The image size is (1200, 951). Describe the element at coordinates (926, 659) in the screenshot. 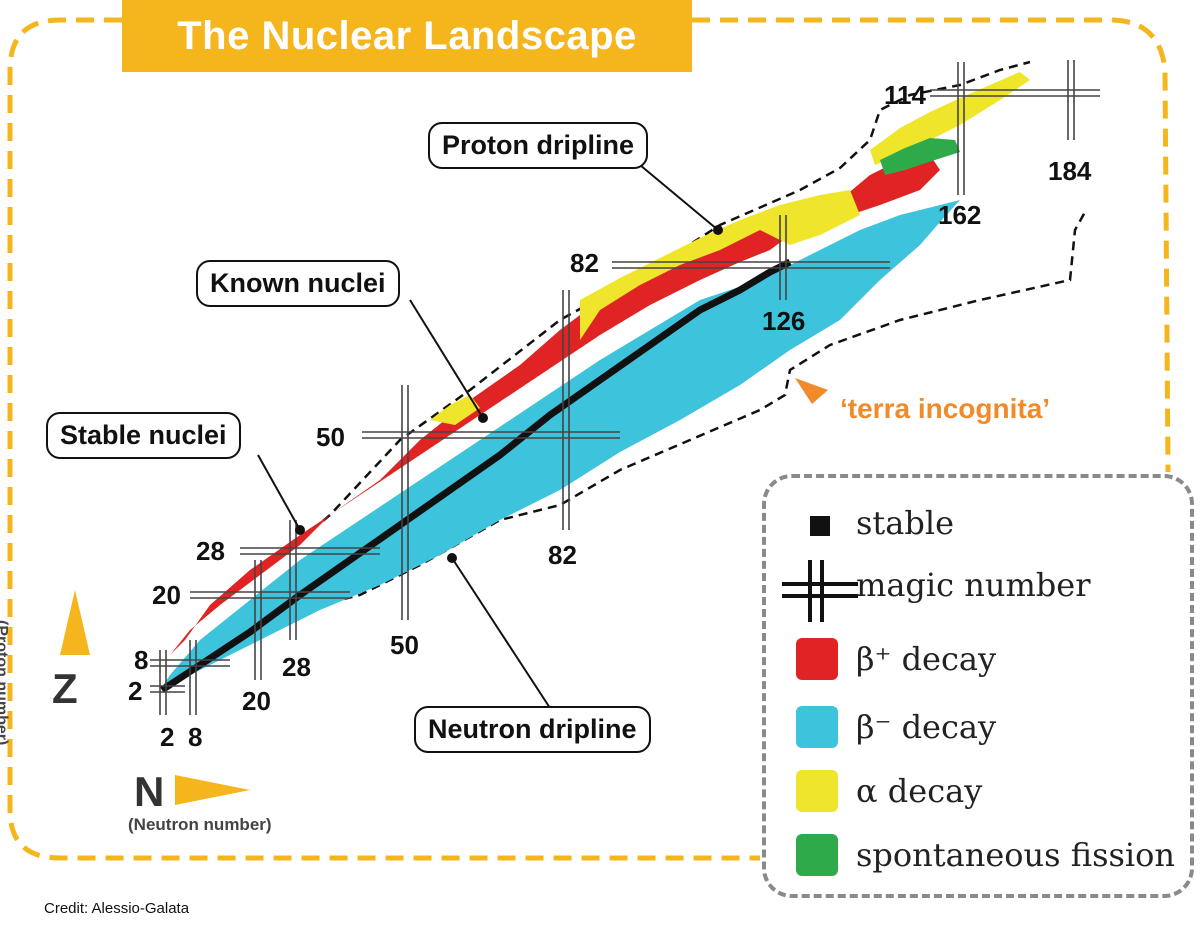

I see `legend-beta-plus: β⁺ decay` at that location.